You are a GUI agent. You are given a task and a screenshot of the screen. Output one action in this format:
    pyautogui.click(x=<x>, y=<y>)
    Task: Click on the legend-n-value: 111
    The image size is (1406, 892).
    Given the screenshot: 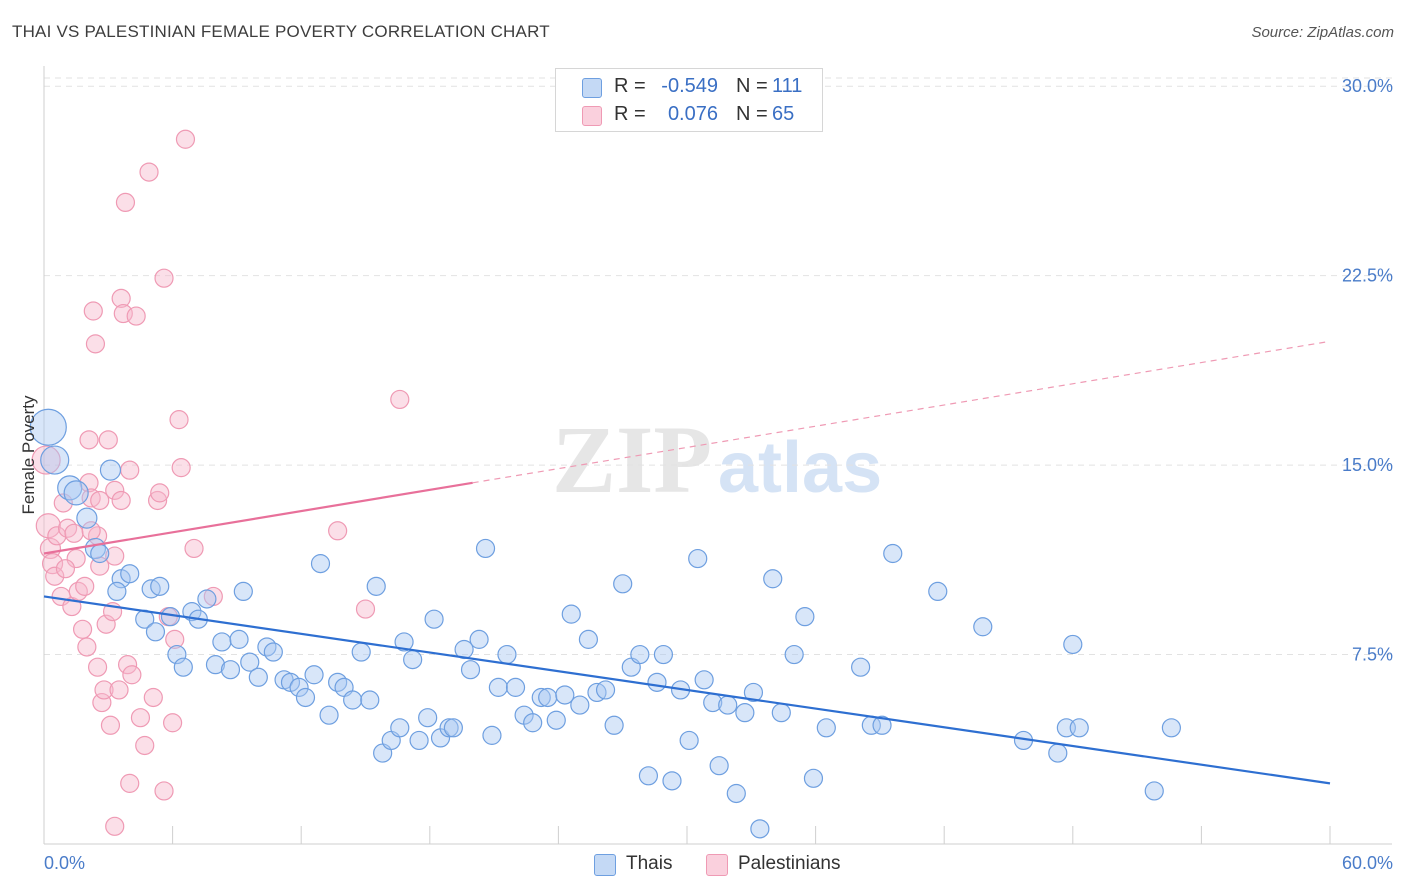 What is the action you would take?
    pyautogui.click(x=787, y=86)
    